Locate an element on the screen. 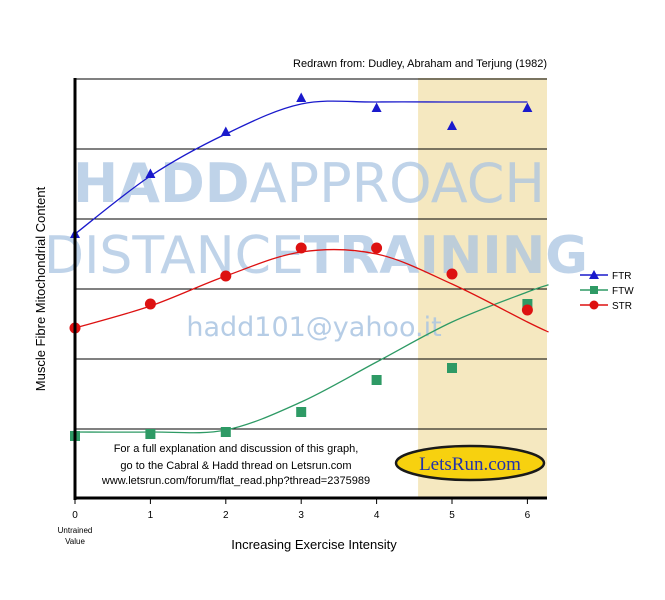 Image resolution: width=665 pixels, height=600 pixels. legend-item-ftw: FTW is located at coordinates (607, 291).